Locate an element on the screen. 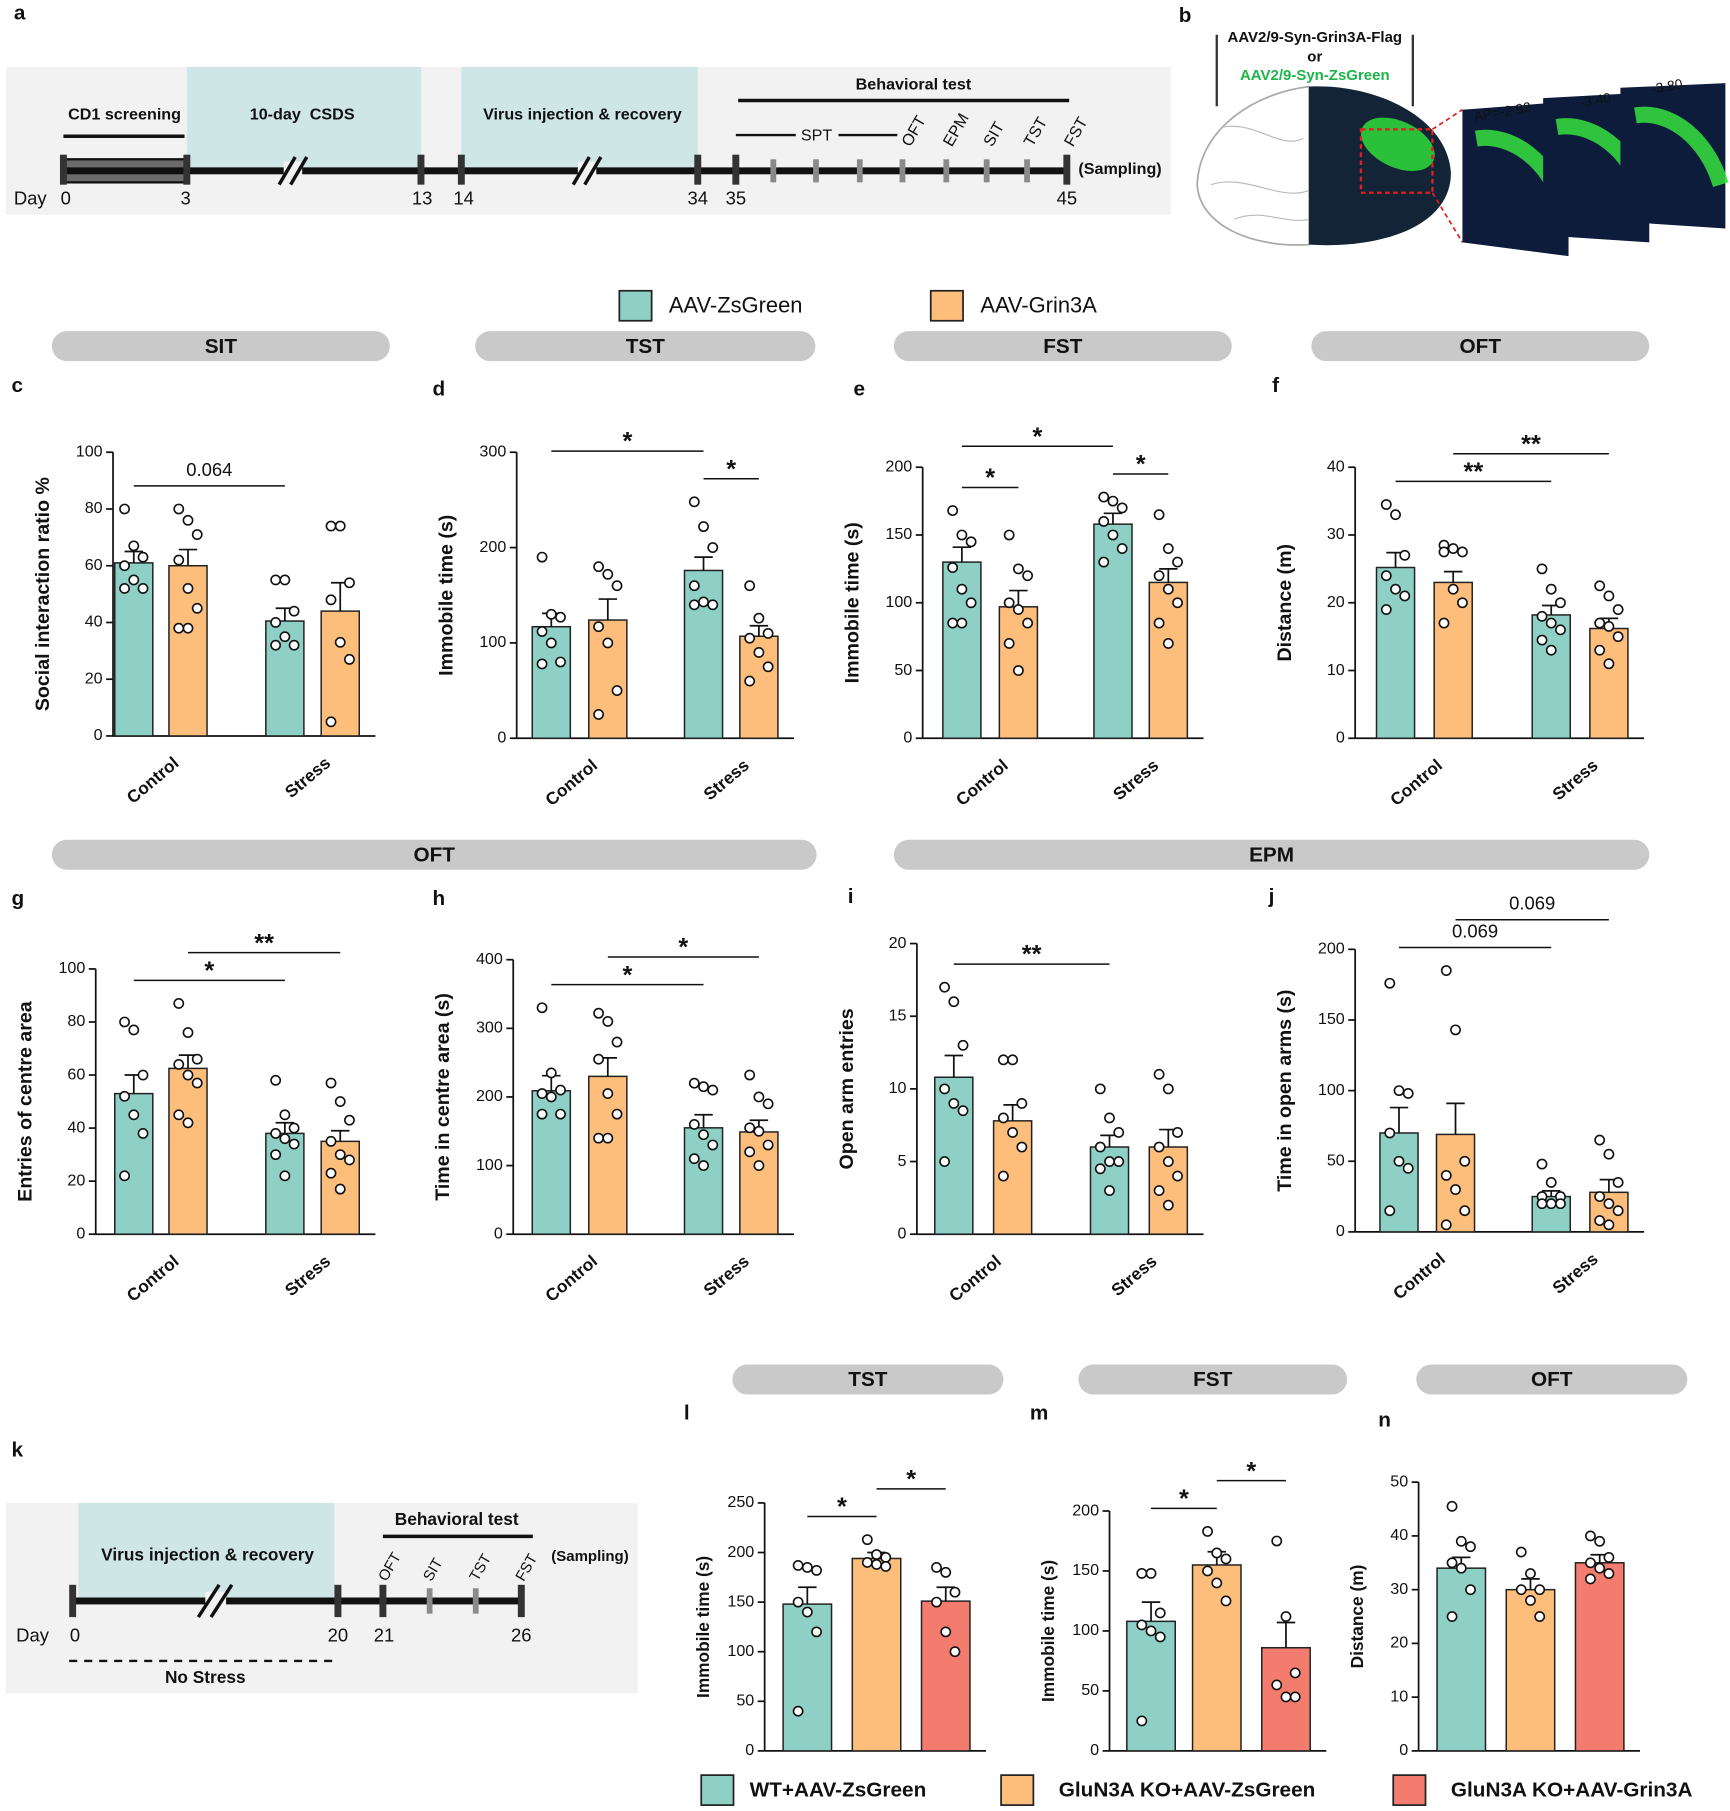 This screenshot has width=1730, height=1811. day-number: 21 is located at coordinates (384, 1635).